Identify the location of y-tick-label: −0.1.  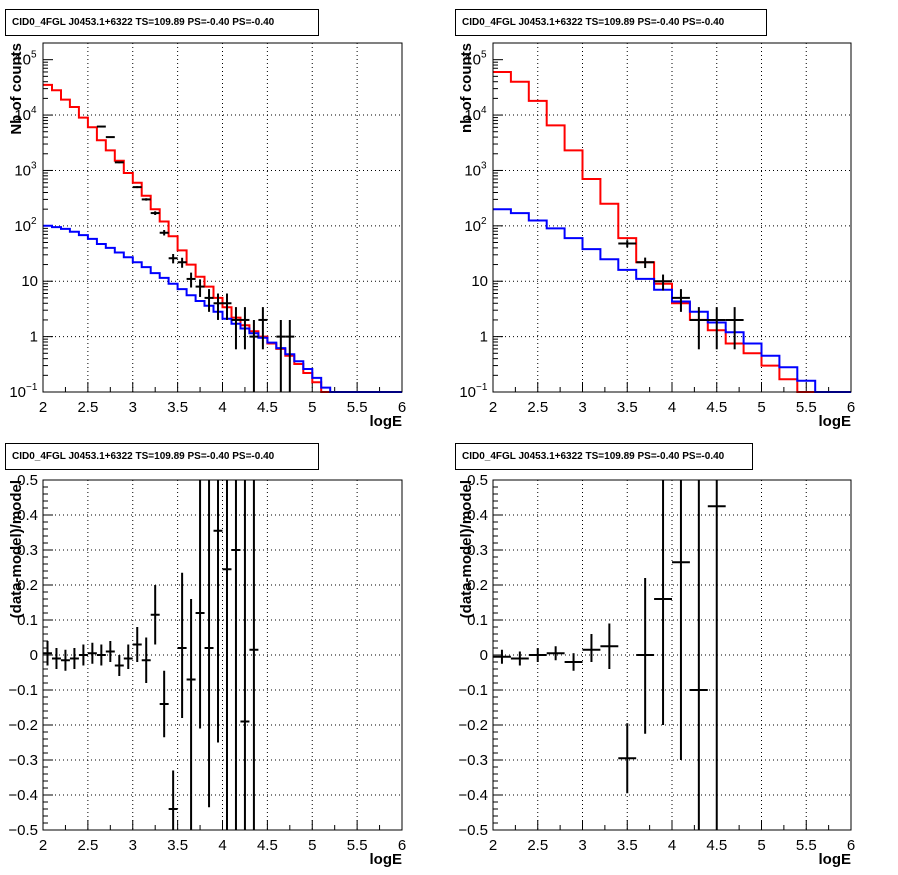
(473, 690).